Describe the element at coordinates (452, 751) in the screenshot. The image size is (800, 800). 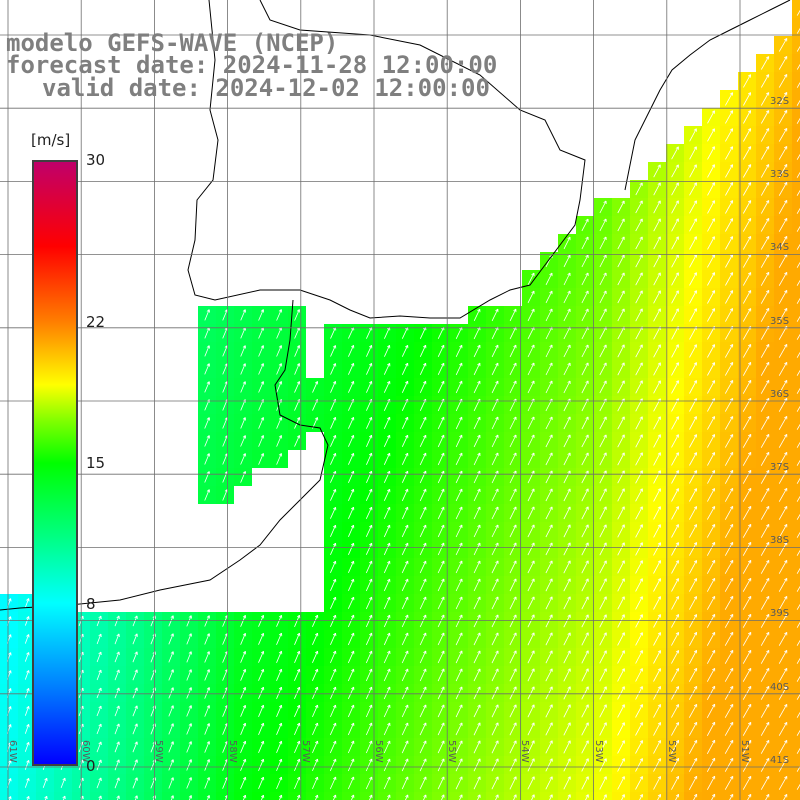
I see `longitude-label: 55W` at that location.